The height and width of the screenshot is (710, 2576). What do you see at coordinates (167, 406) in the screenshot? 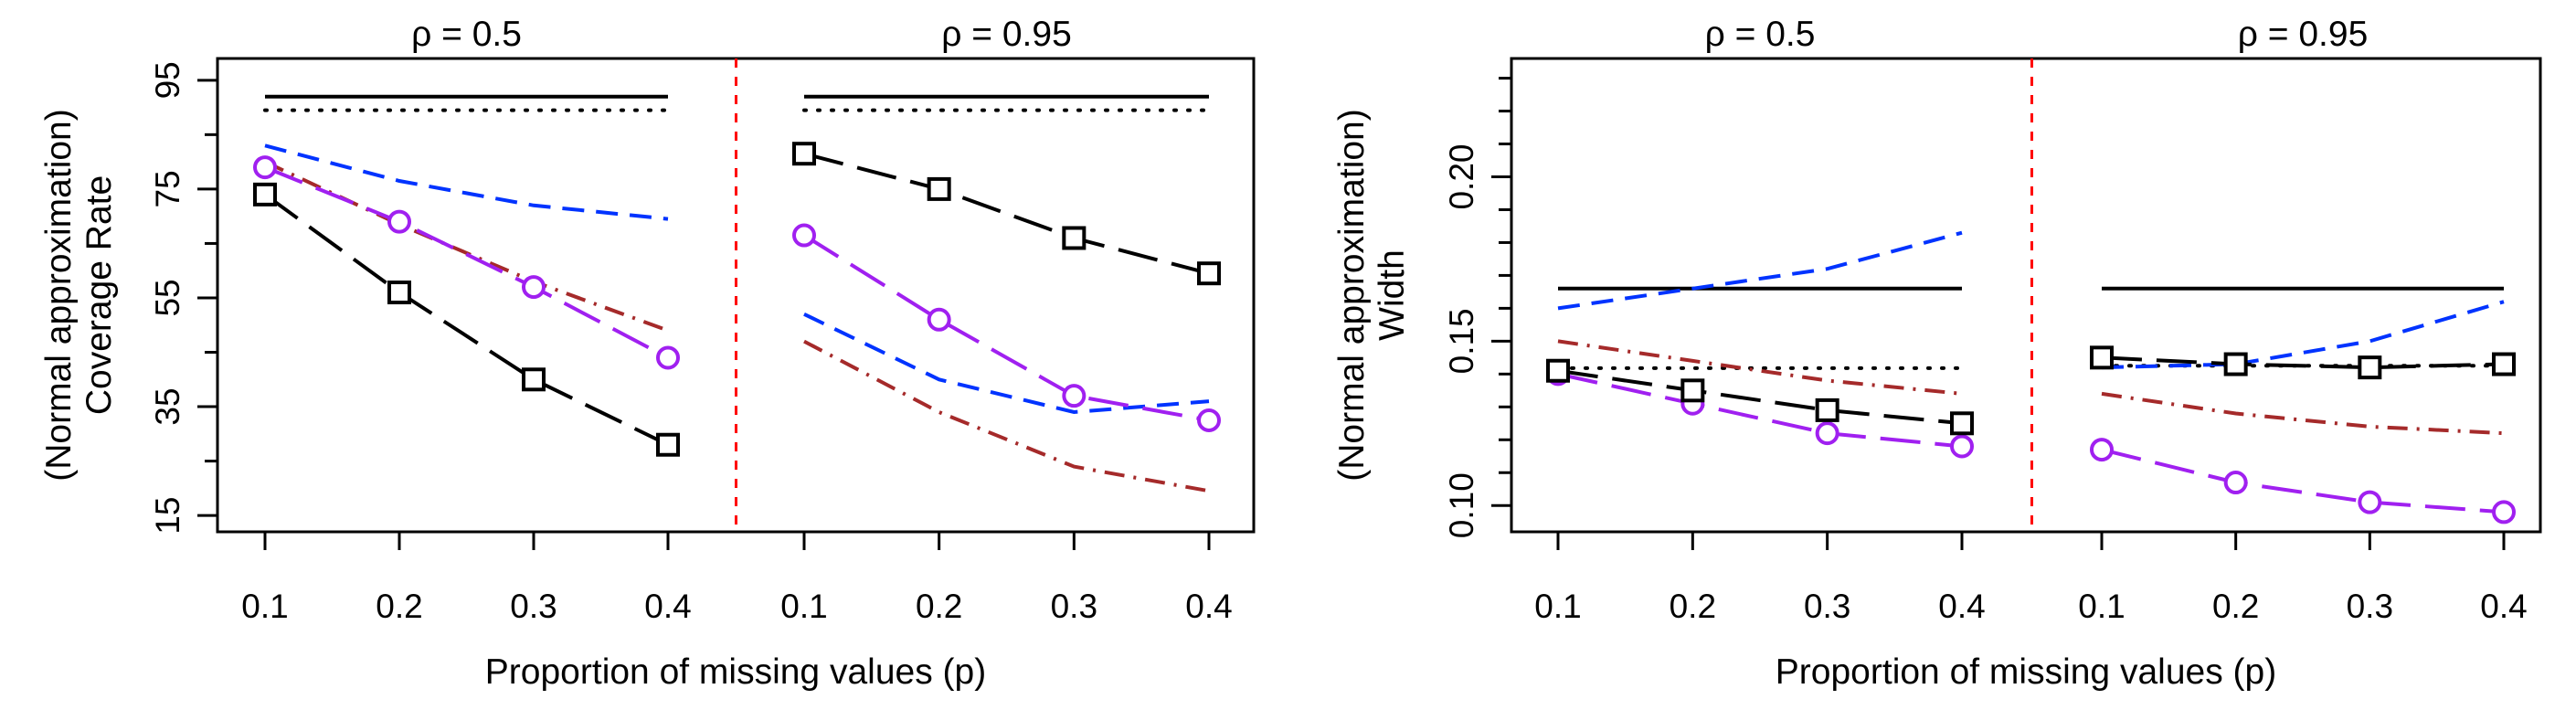
I see `y-tick-label: 35` at bounding box center [167, 406].